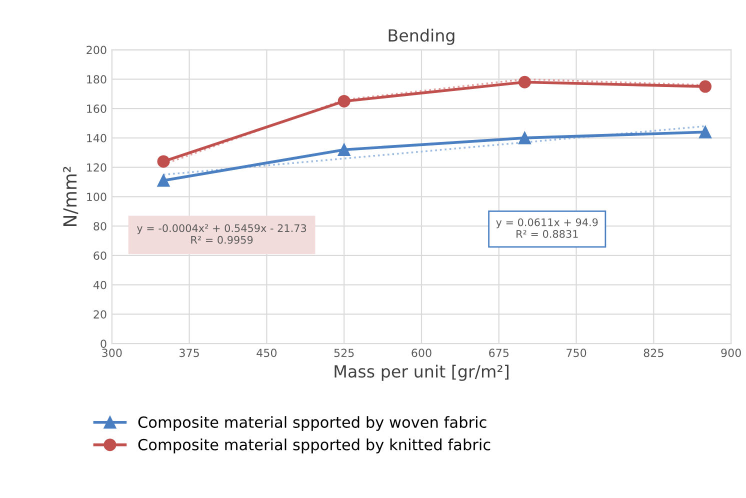  Describe the element at coordinates (96, 167) in the screenshot. I see `y-tick-label: 120` at that location.